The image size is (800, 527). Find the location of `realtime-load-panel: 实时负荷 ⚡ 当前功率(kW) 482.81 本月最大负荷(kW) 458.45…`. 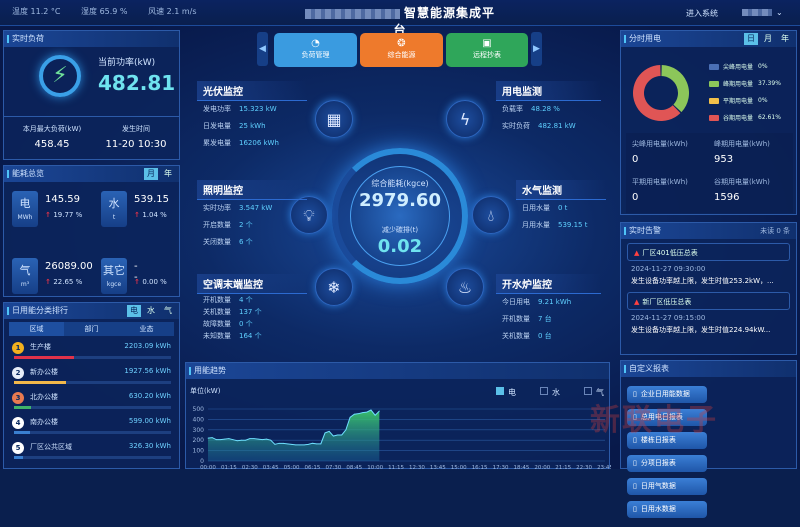

realtime-load-panel: 实时负荷 ⚡ 当前功率(kW) 482.81 本月最大负荷(kW) 458.45… is located at coordinates (91, 95).